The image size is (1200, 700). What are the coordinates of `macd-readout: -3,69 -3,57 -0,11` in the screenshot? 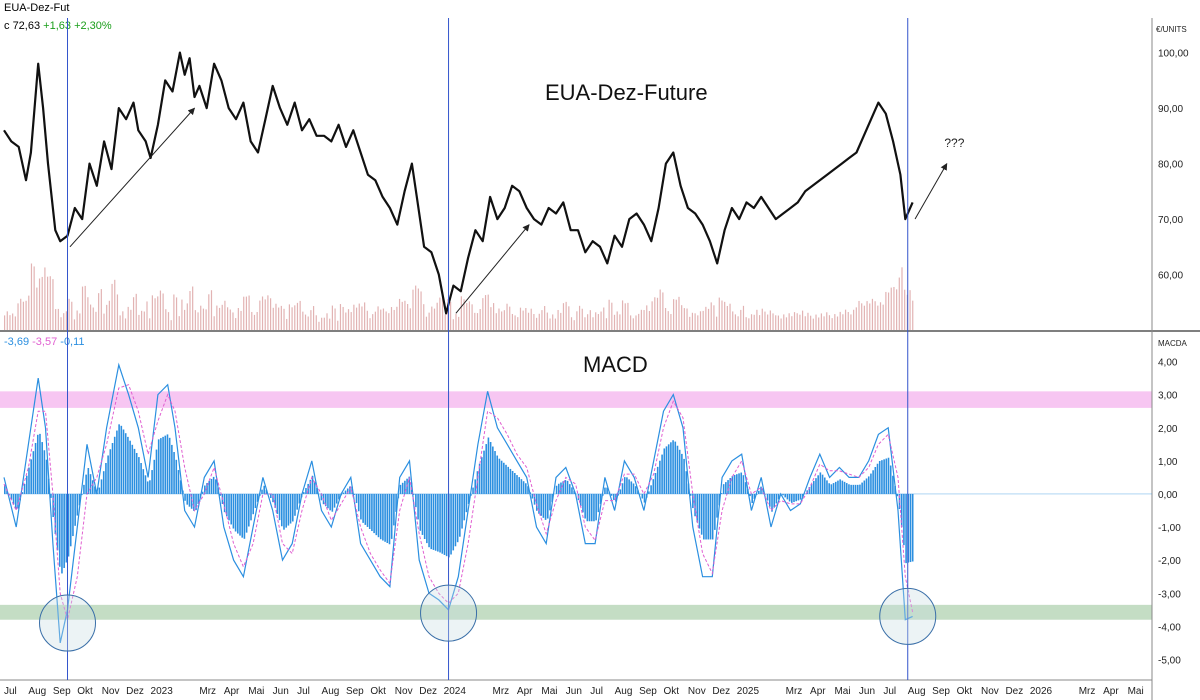 It's located at (44, 342).